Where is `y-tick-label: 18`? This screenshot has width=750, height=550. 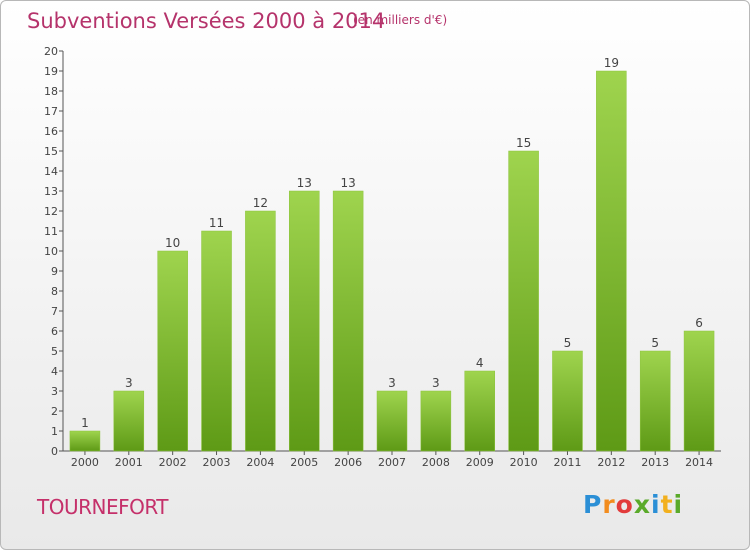
y-tick-label: 18 is located at coordinates (51, 91).